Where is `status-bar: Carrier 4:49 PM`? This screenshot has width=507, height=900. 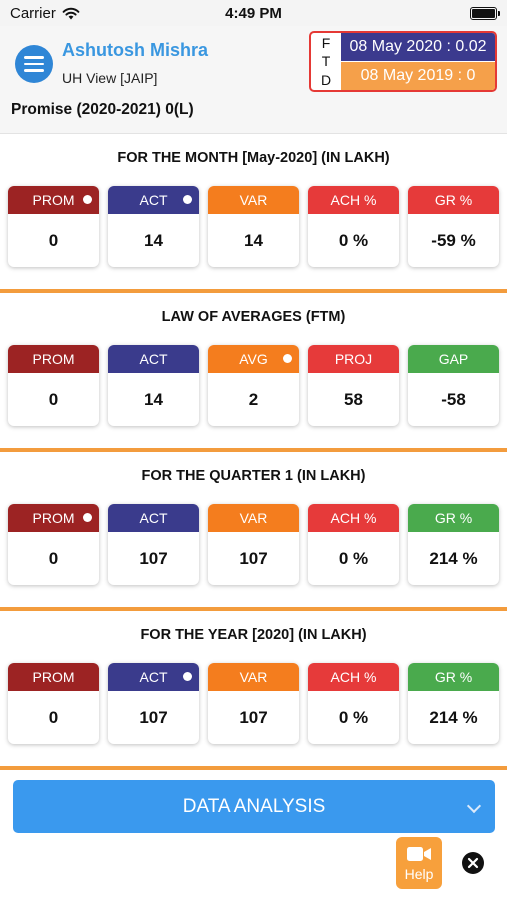
status-bar: Carrier 4:49 PM is located at coordinates (253, 13).